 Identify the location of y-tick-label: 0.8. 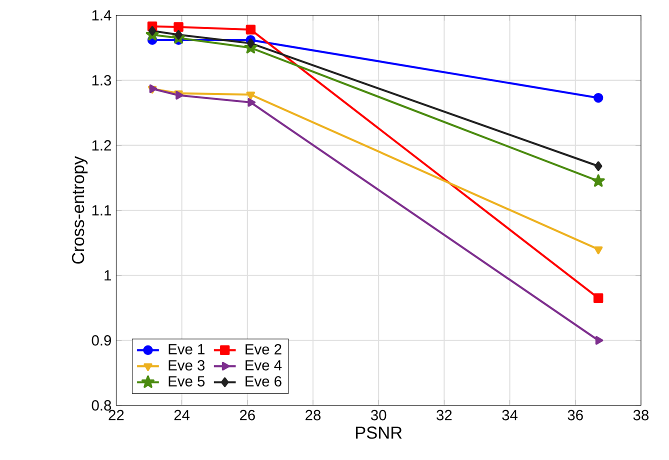
(102, 405).